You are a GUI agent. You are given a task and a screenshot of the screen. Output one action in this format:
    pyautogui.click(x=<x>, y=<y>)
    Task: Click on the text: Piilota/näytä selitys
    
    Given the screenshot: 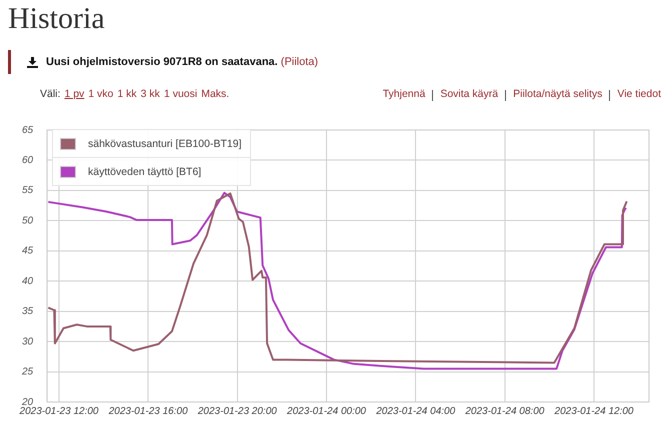 What is the action you would take?
    pyautogui.click(x=557, y=94)
    